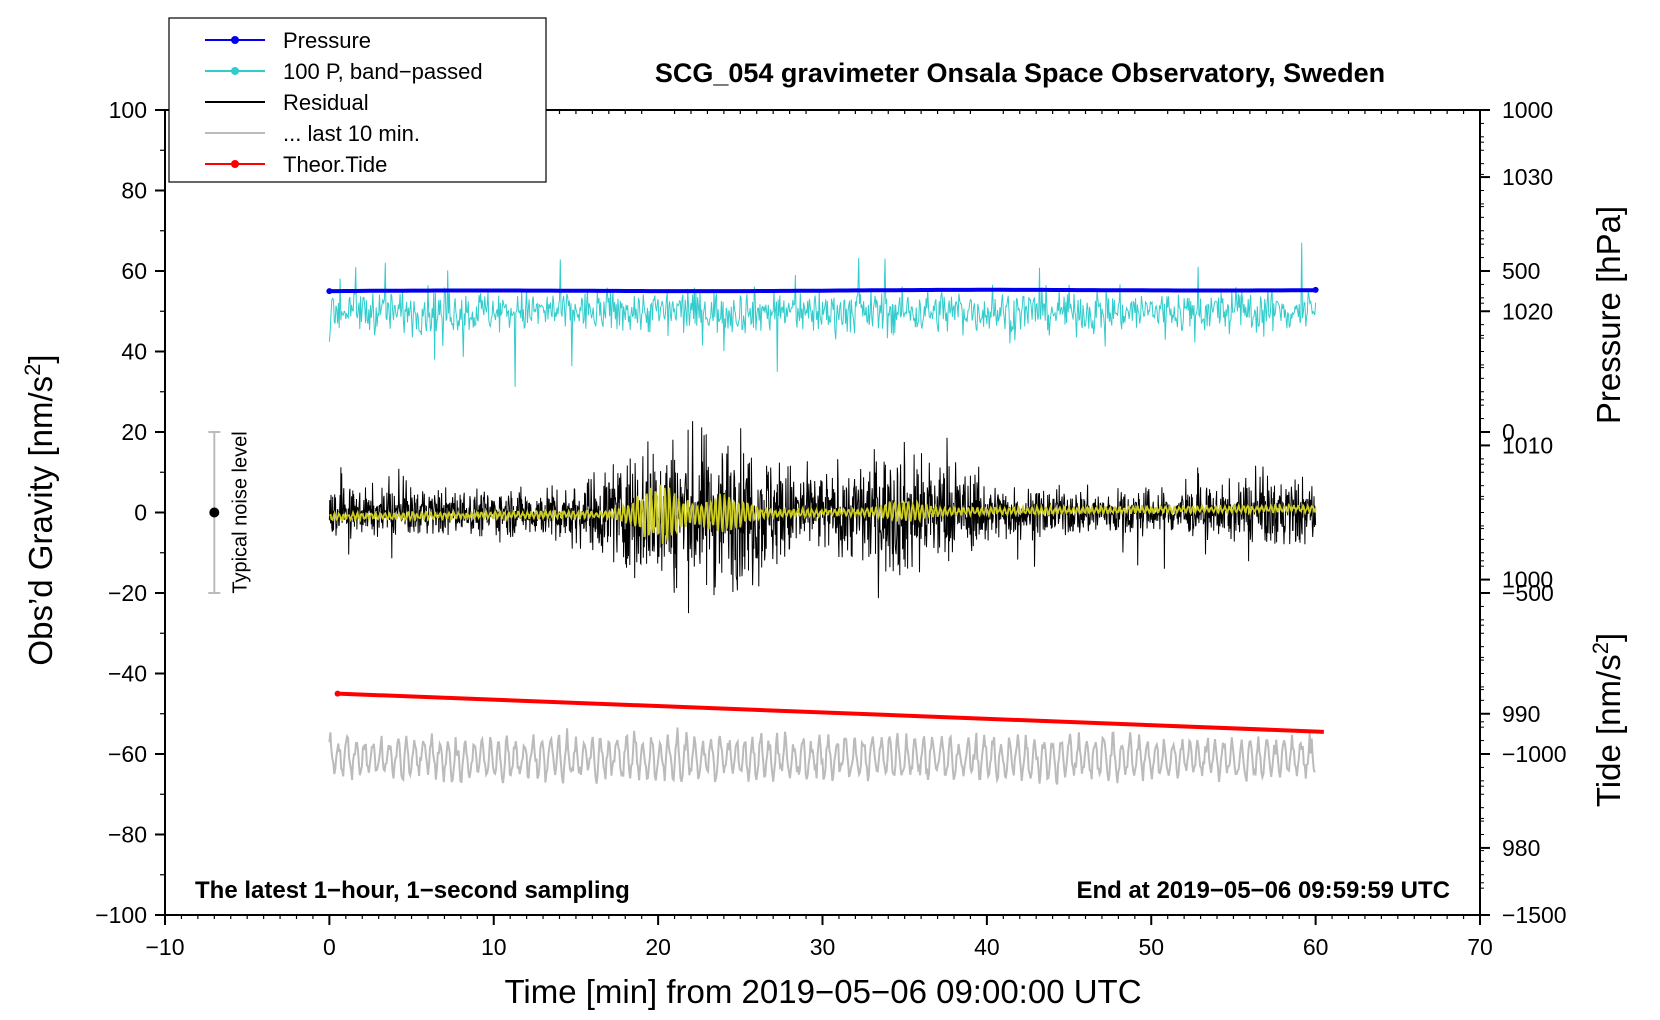 The width and height of the screenshot is (1660, 1020). Describe the element at coordinates (1527, 311) in the screenshot. I see `pressure-tick-label: 1020` at that location.